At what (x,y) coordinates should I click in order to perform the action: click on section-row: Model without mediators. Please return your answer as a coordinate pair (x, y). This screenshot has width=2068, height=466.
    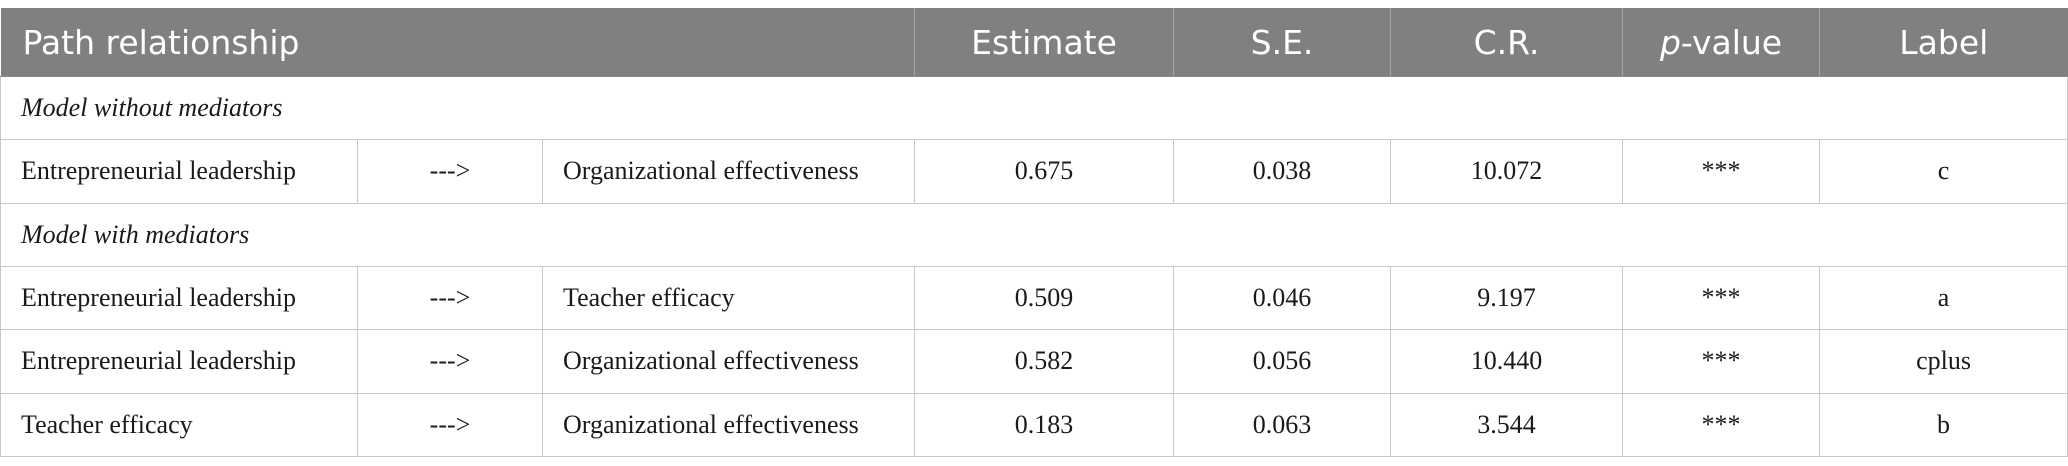
    Looking at the image, I should click on (1034, 108).